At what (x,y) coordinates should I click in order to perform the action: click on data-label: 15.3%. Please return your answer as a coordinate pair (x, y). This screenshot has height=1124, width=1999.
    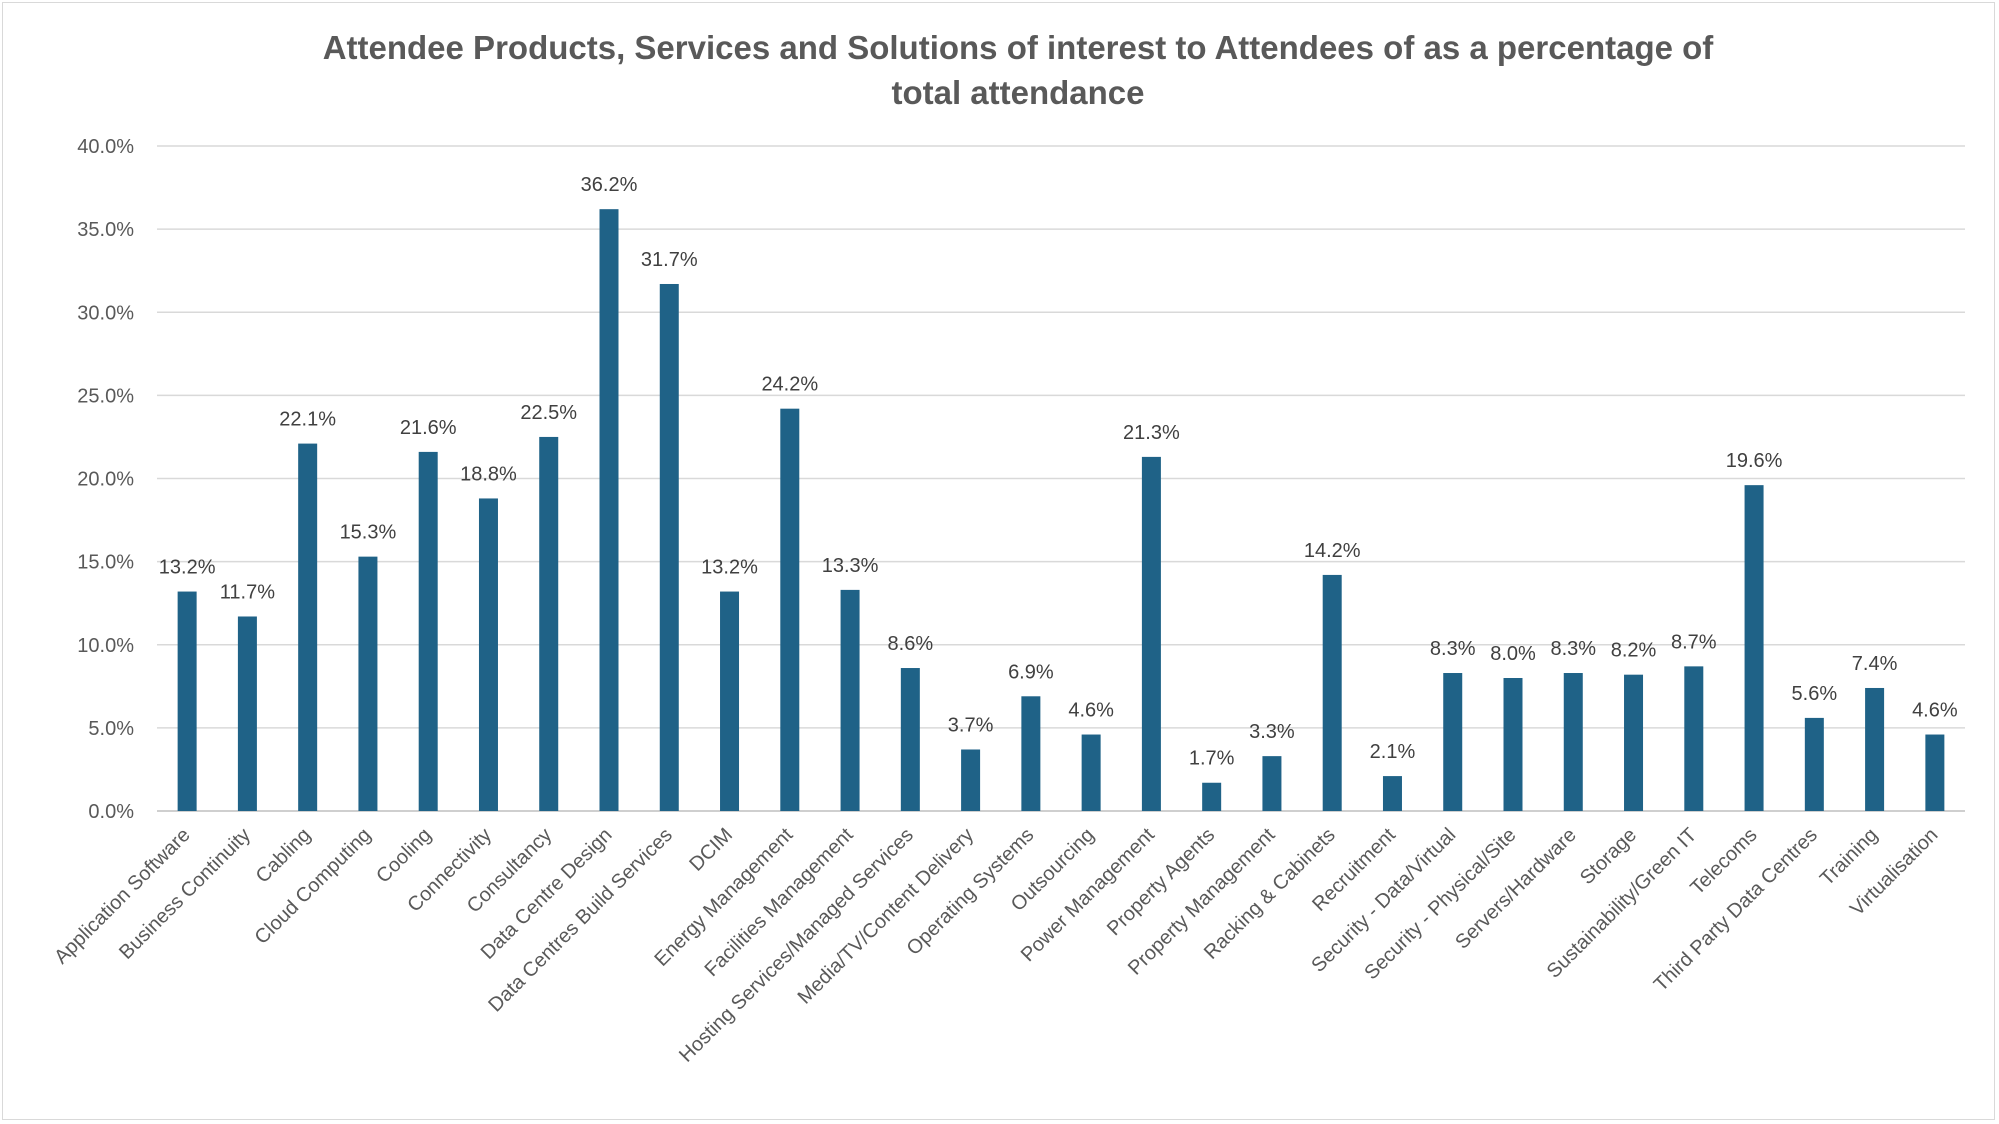
    Looking at the image, I should click on (368, 533).